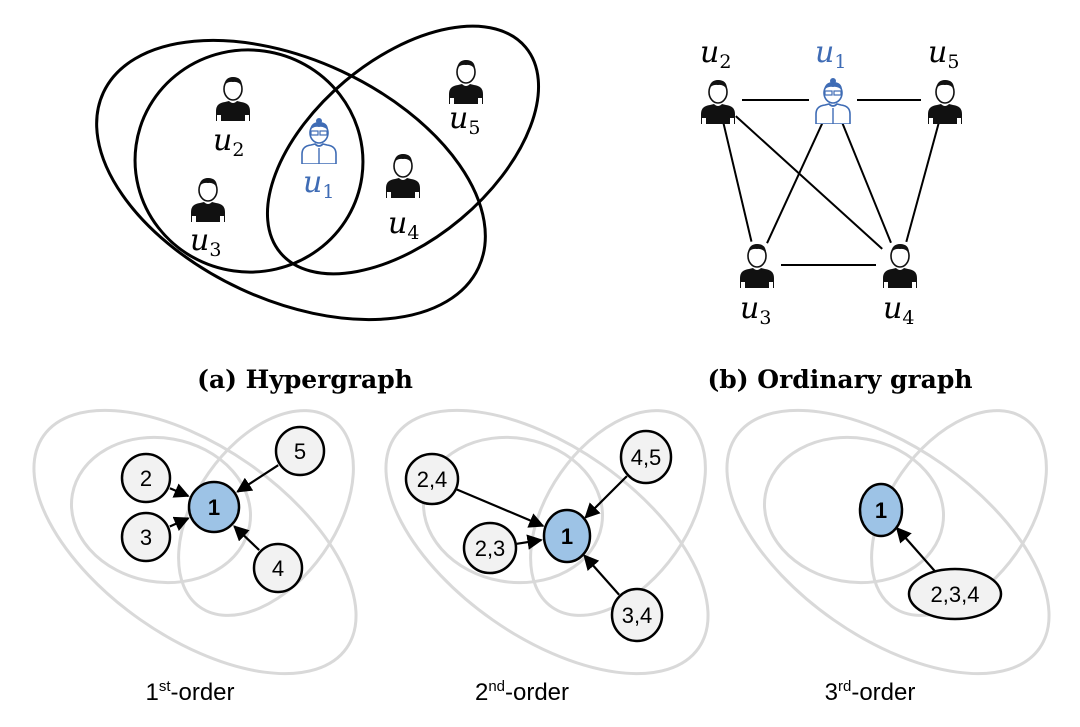 This screenshot has height=727, width=1080. What do you see at coordinates (898, 310) in the screenshot?
I see `graph-label-u4: u4` at bounding box center [898, 310].